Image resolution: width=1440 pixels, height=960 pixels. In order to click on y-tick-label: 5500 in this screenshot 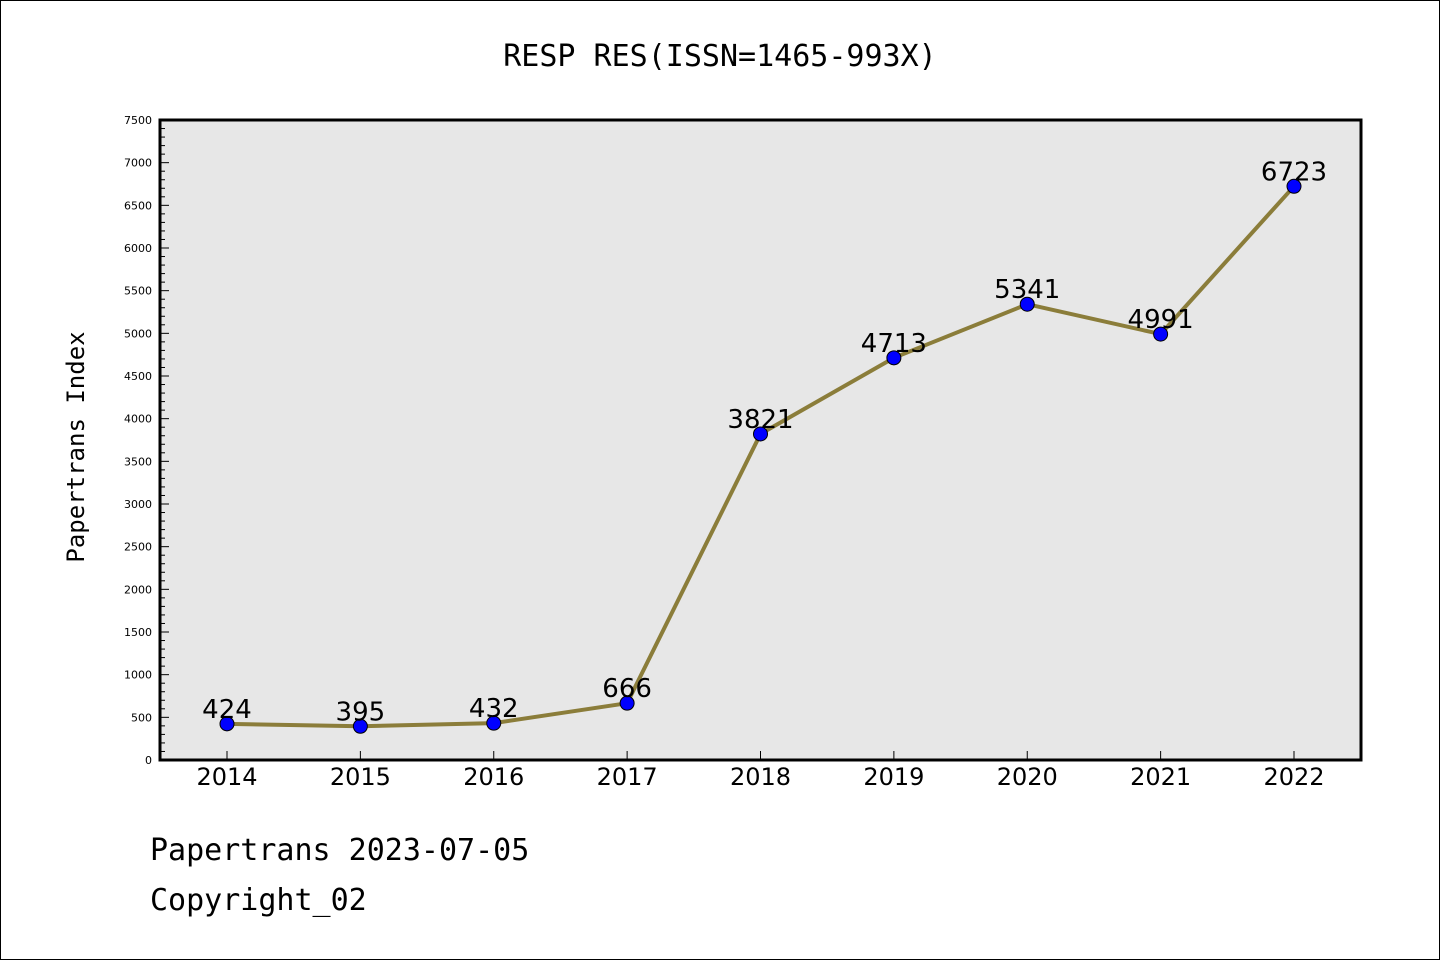, I will do `click(138, 291)`.